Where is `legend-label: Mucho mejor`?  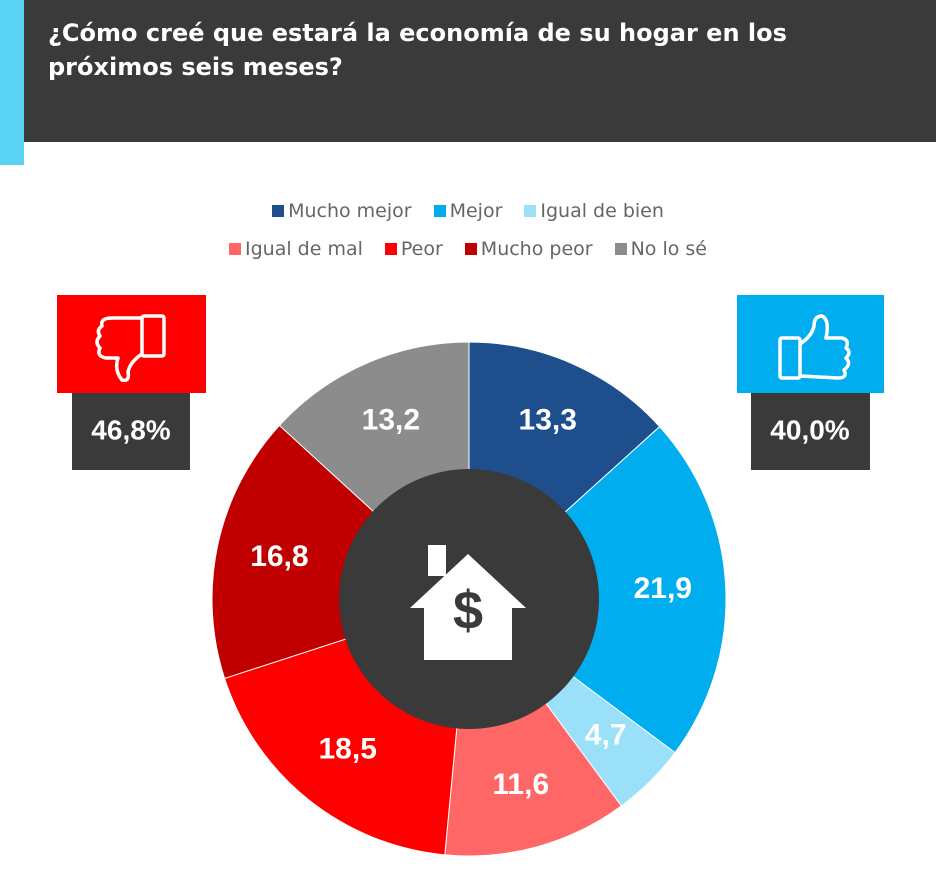 legend-label: Mucho mejor is located at coordinates (350, 211).